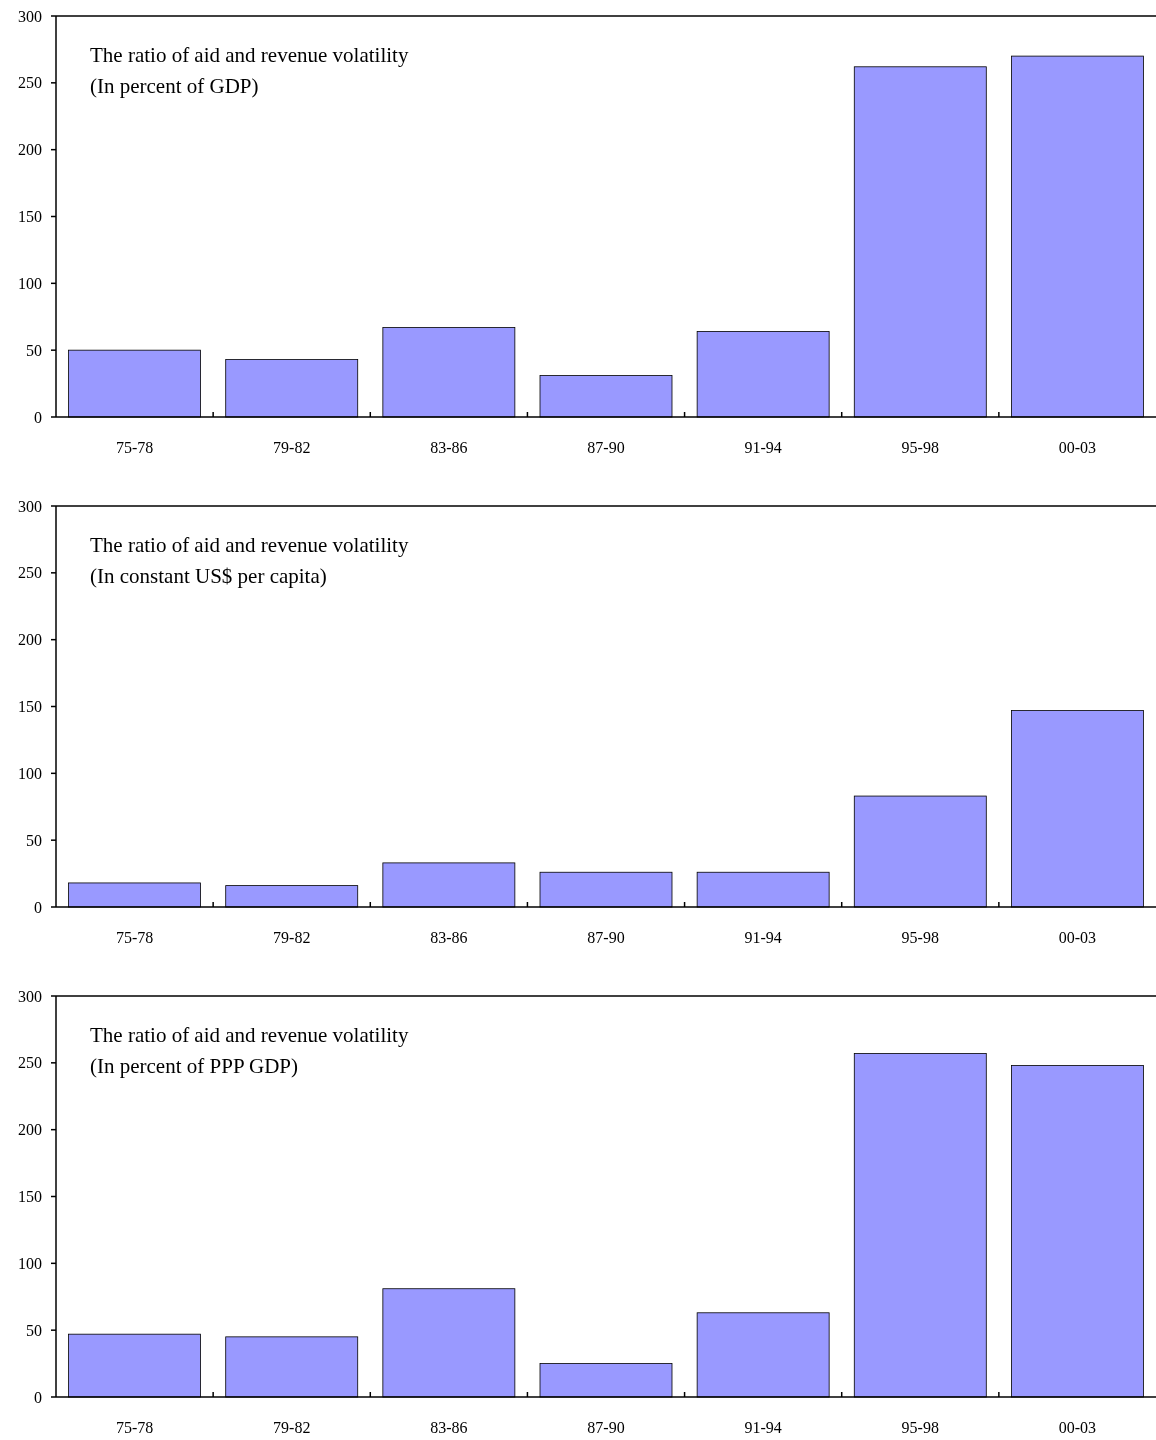  Describe the element at coordinates (194, 1066) in the screenshot. I see `text: (In percent of PPP GDP)` at that location.